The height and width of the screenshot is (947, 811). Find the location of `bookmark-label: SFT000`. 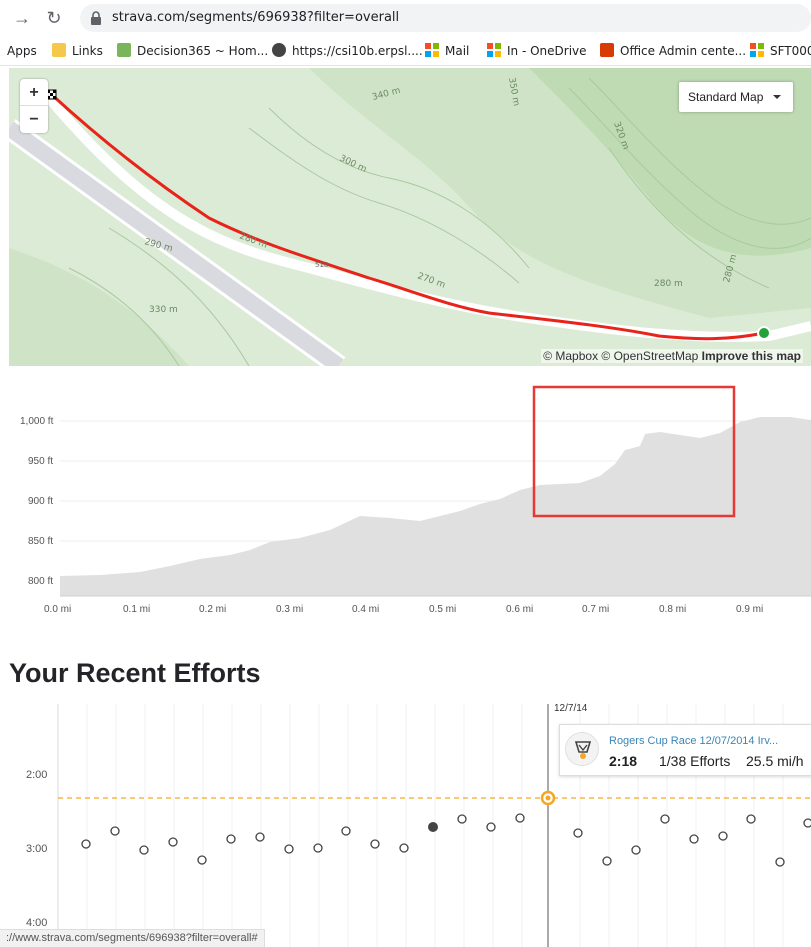

bookmark-label: SFT000 is located at coordinates (790, 51).